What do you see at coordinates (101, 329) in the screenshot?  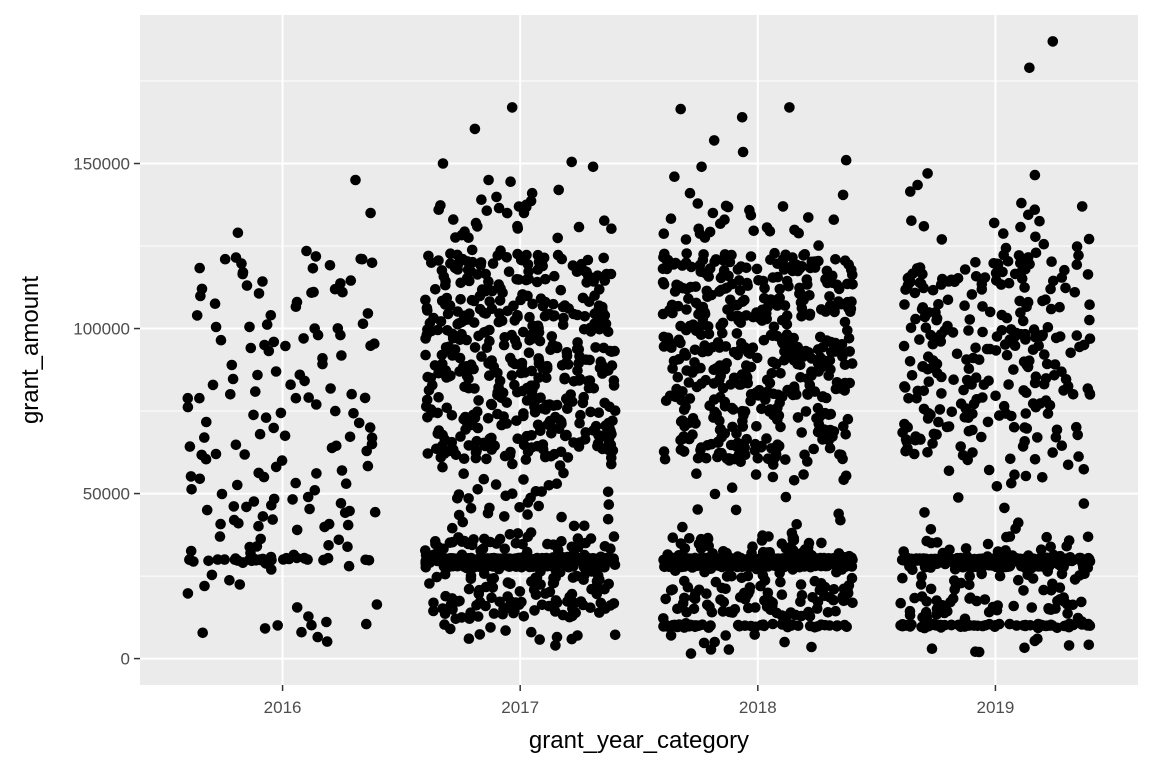 I see `y-tick-label: 100000` at bounding box center [101, 329].